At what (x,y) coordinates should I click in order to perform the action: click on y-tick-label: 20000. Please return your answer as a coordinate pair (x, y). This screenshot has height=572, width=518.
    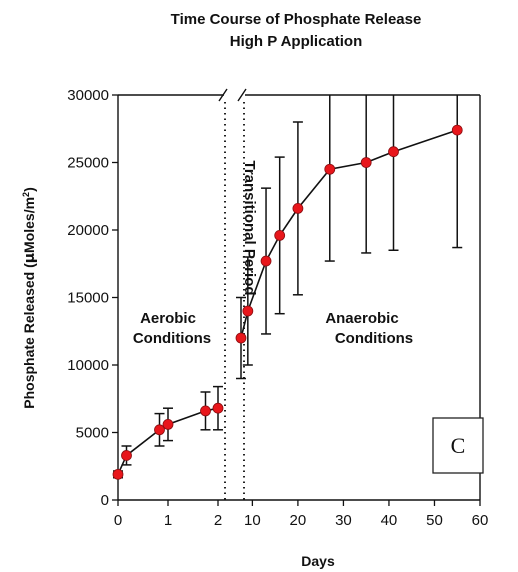
    Looking at the image, I should click on (88, 230).